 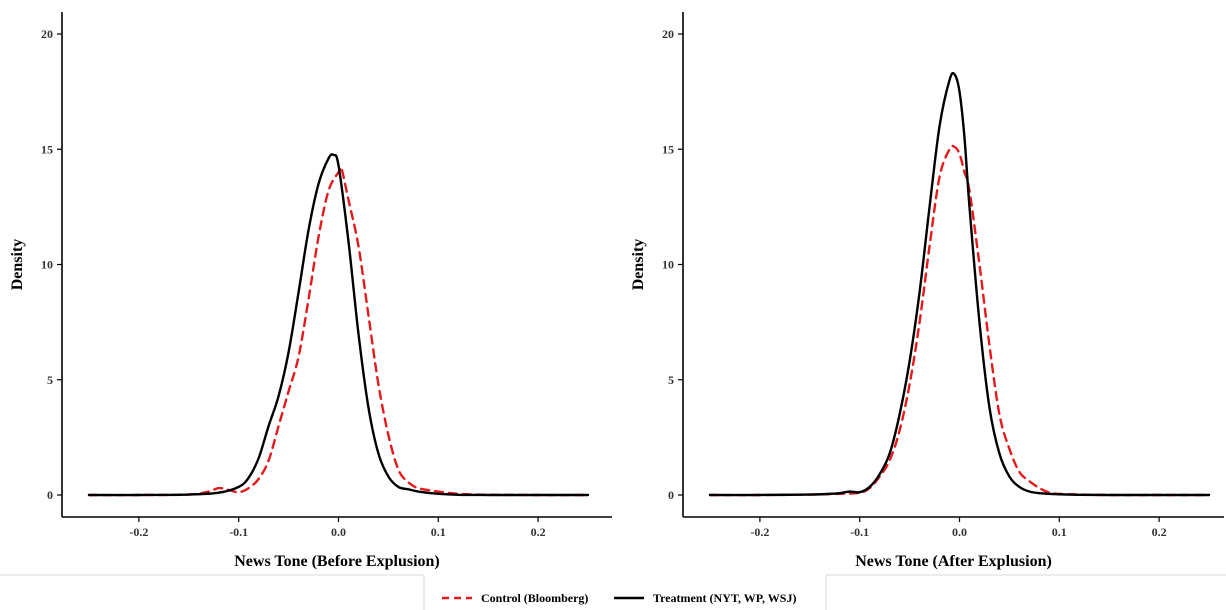 I want to click on legend-label-treatment: Treatment (NYT, WP, WSJ), so click(x=724, y=598).